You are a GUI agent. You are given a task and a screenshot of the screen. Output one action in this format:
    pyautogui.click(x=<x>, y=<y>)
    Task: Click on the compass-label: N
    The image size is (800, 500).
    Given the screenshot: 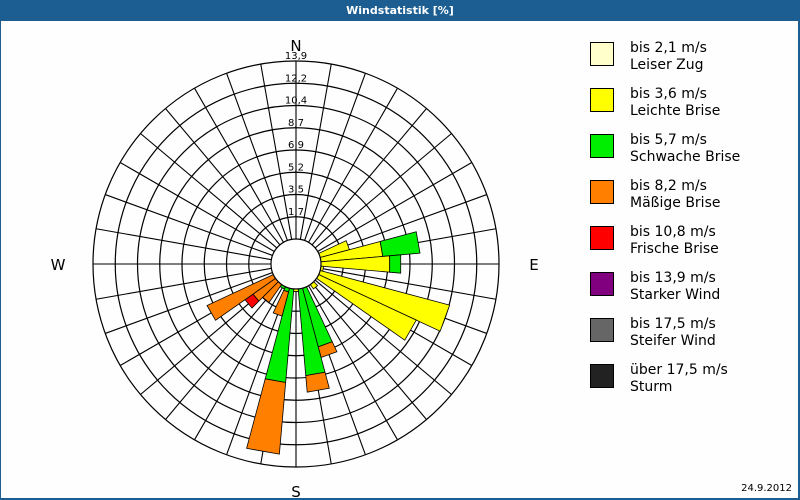 What is the action you would take?
    pyautogui.click(x=295, y=46)
    